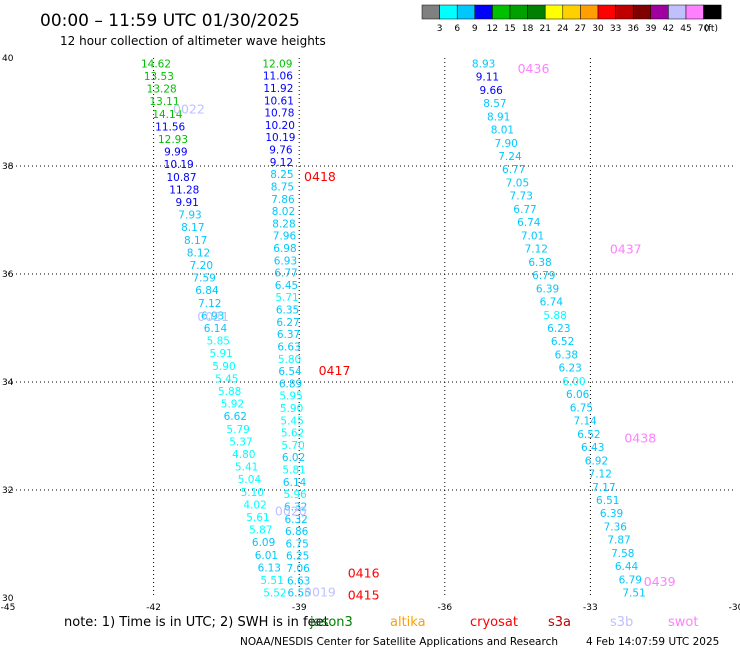  What do you see at coordinates (284, 249) in the screenshot?
I see `wave-height-label: 6.98` at bounding box center [284, 249].